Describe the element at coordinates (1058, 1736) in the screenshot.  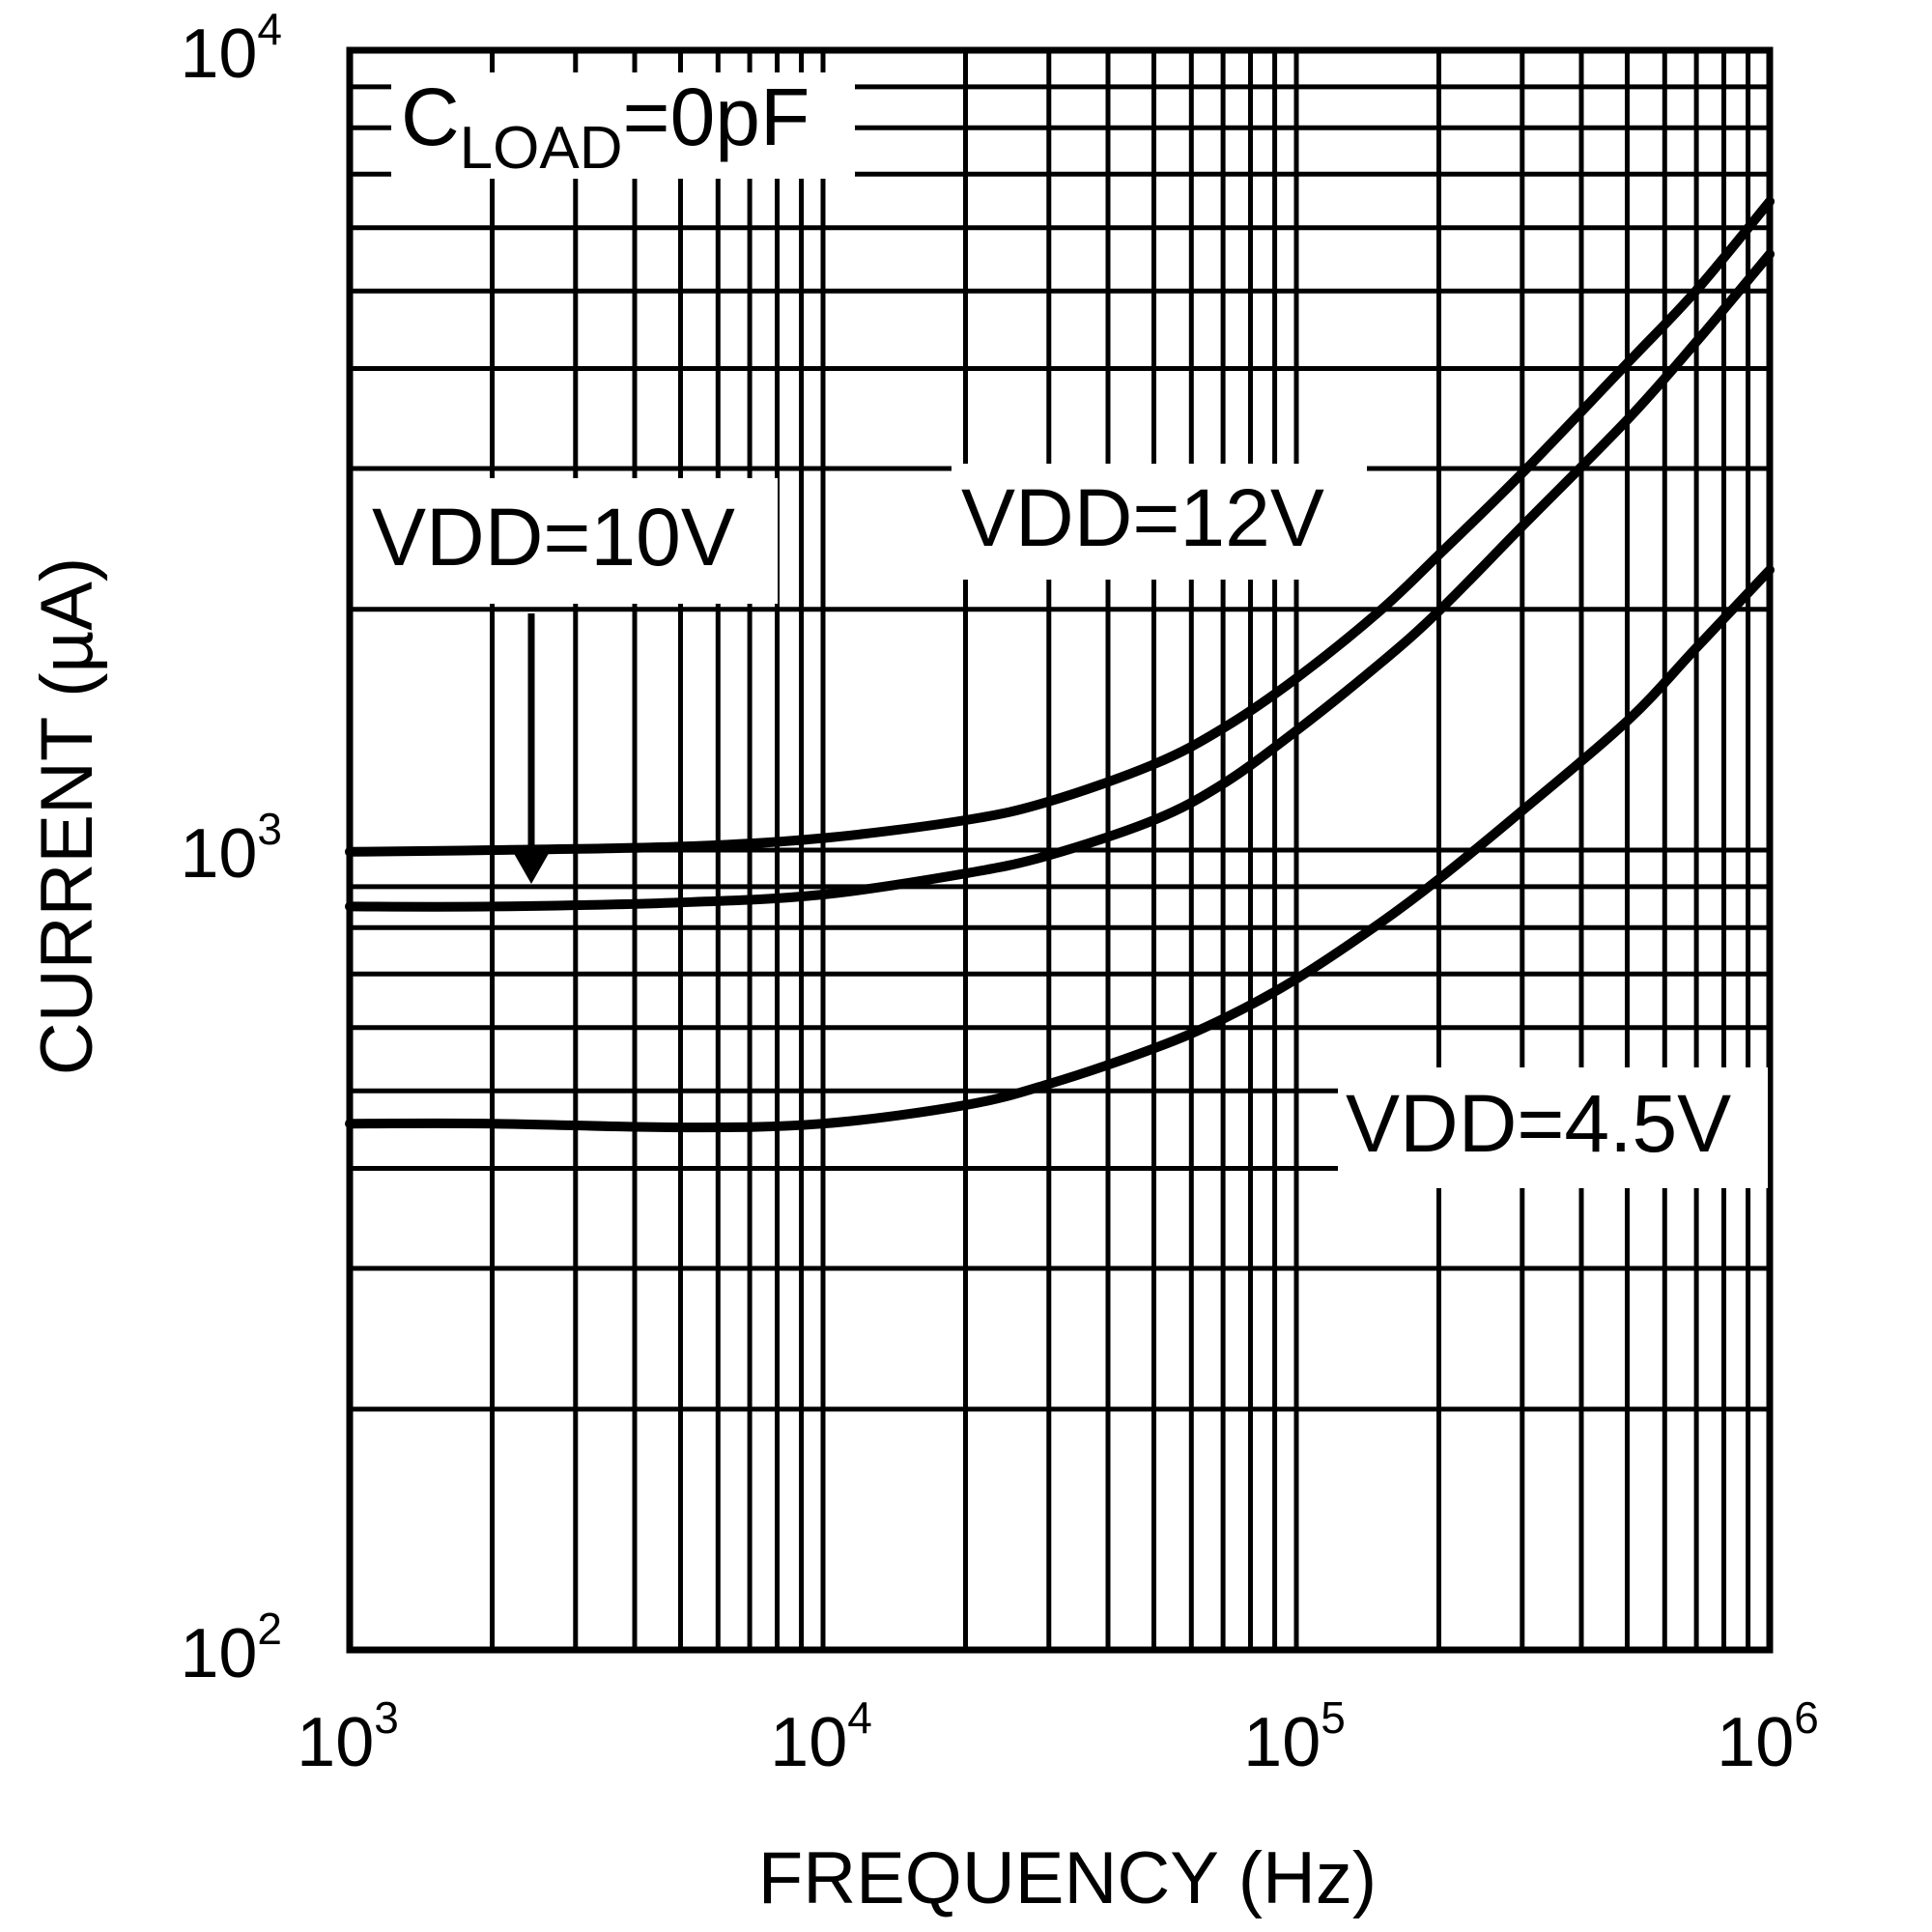
I see `x-tick-labels: 10³ 10⁴ 10⁵ 10⁶` at that location.